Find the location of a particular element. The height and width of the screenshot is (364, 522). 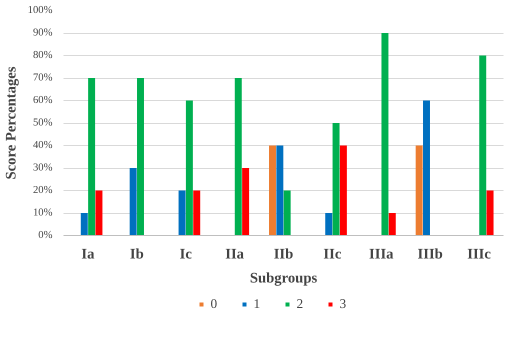

legend-label: 1 is located at coordinates (258, 304).